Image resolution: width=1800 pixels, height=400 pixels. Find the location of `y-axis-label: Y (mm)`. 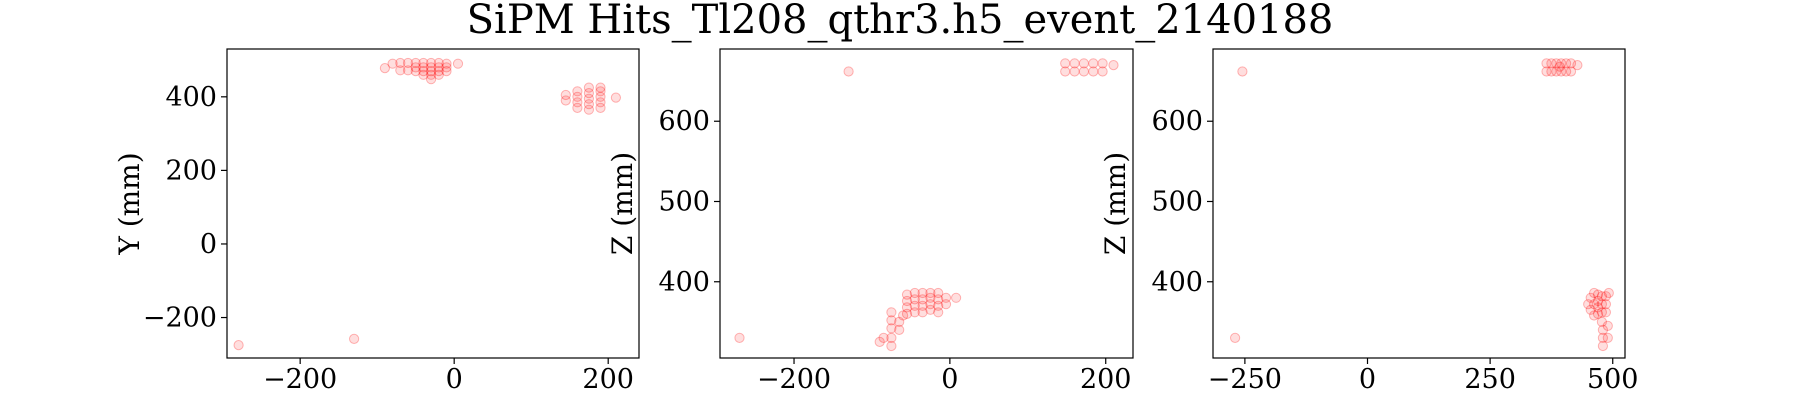

y-axis-label: Y (mm) is located at coordinates (129, 203).